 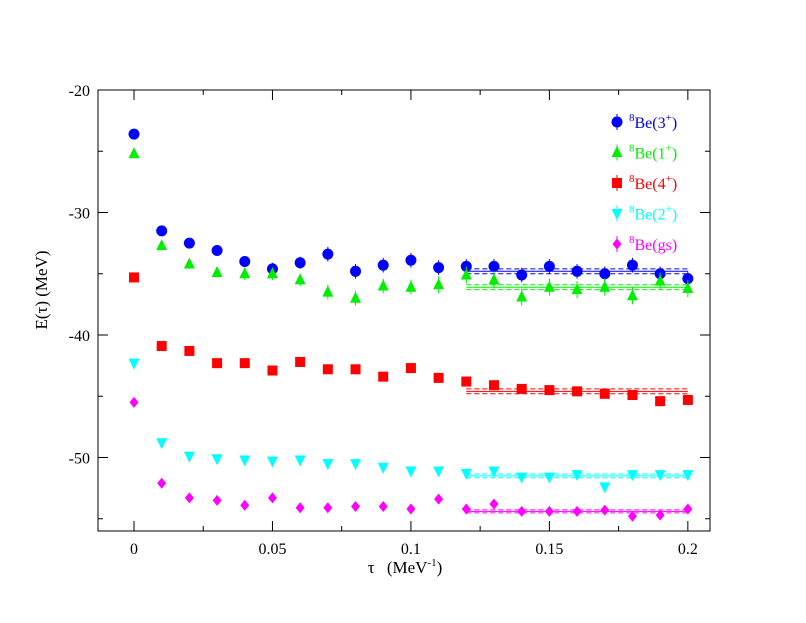 I want to click on y-tick-label: -50, so click(x=79, y=459).